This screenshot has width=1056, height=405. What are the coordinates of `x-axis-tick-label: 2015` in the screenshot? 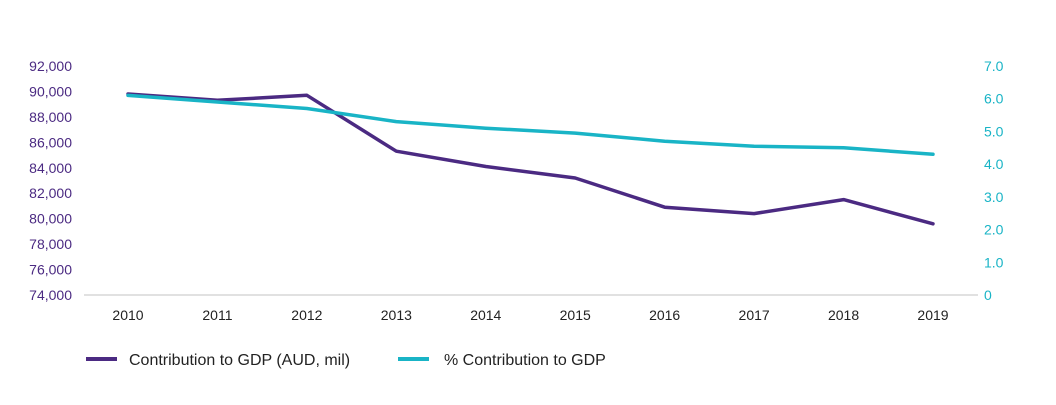 It's located at (575, 315).